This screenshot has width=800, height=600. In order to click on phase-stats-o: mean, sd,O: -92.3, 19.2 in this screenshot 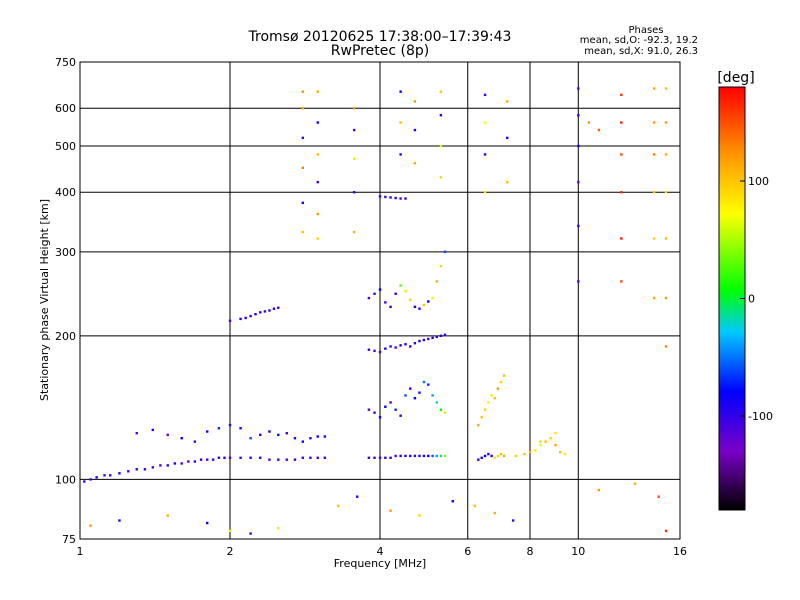, I will do `click(639, 40)`.